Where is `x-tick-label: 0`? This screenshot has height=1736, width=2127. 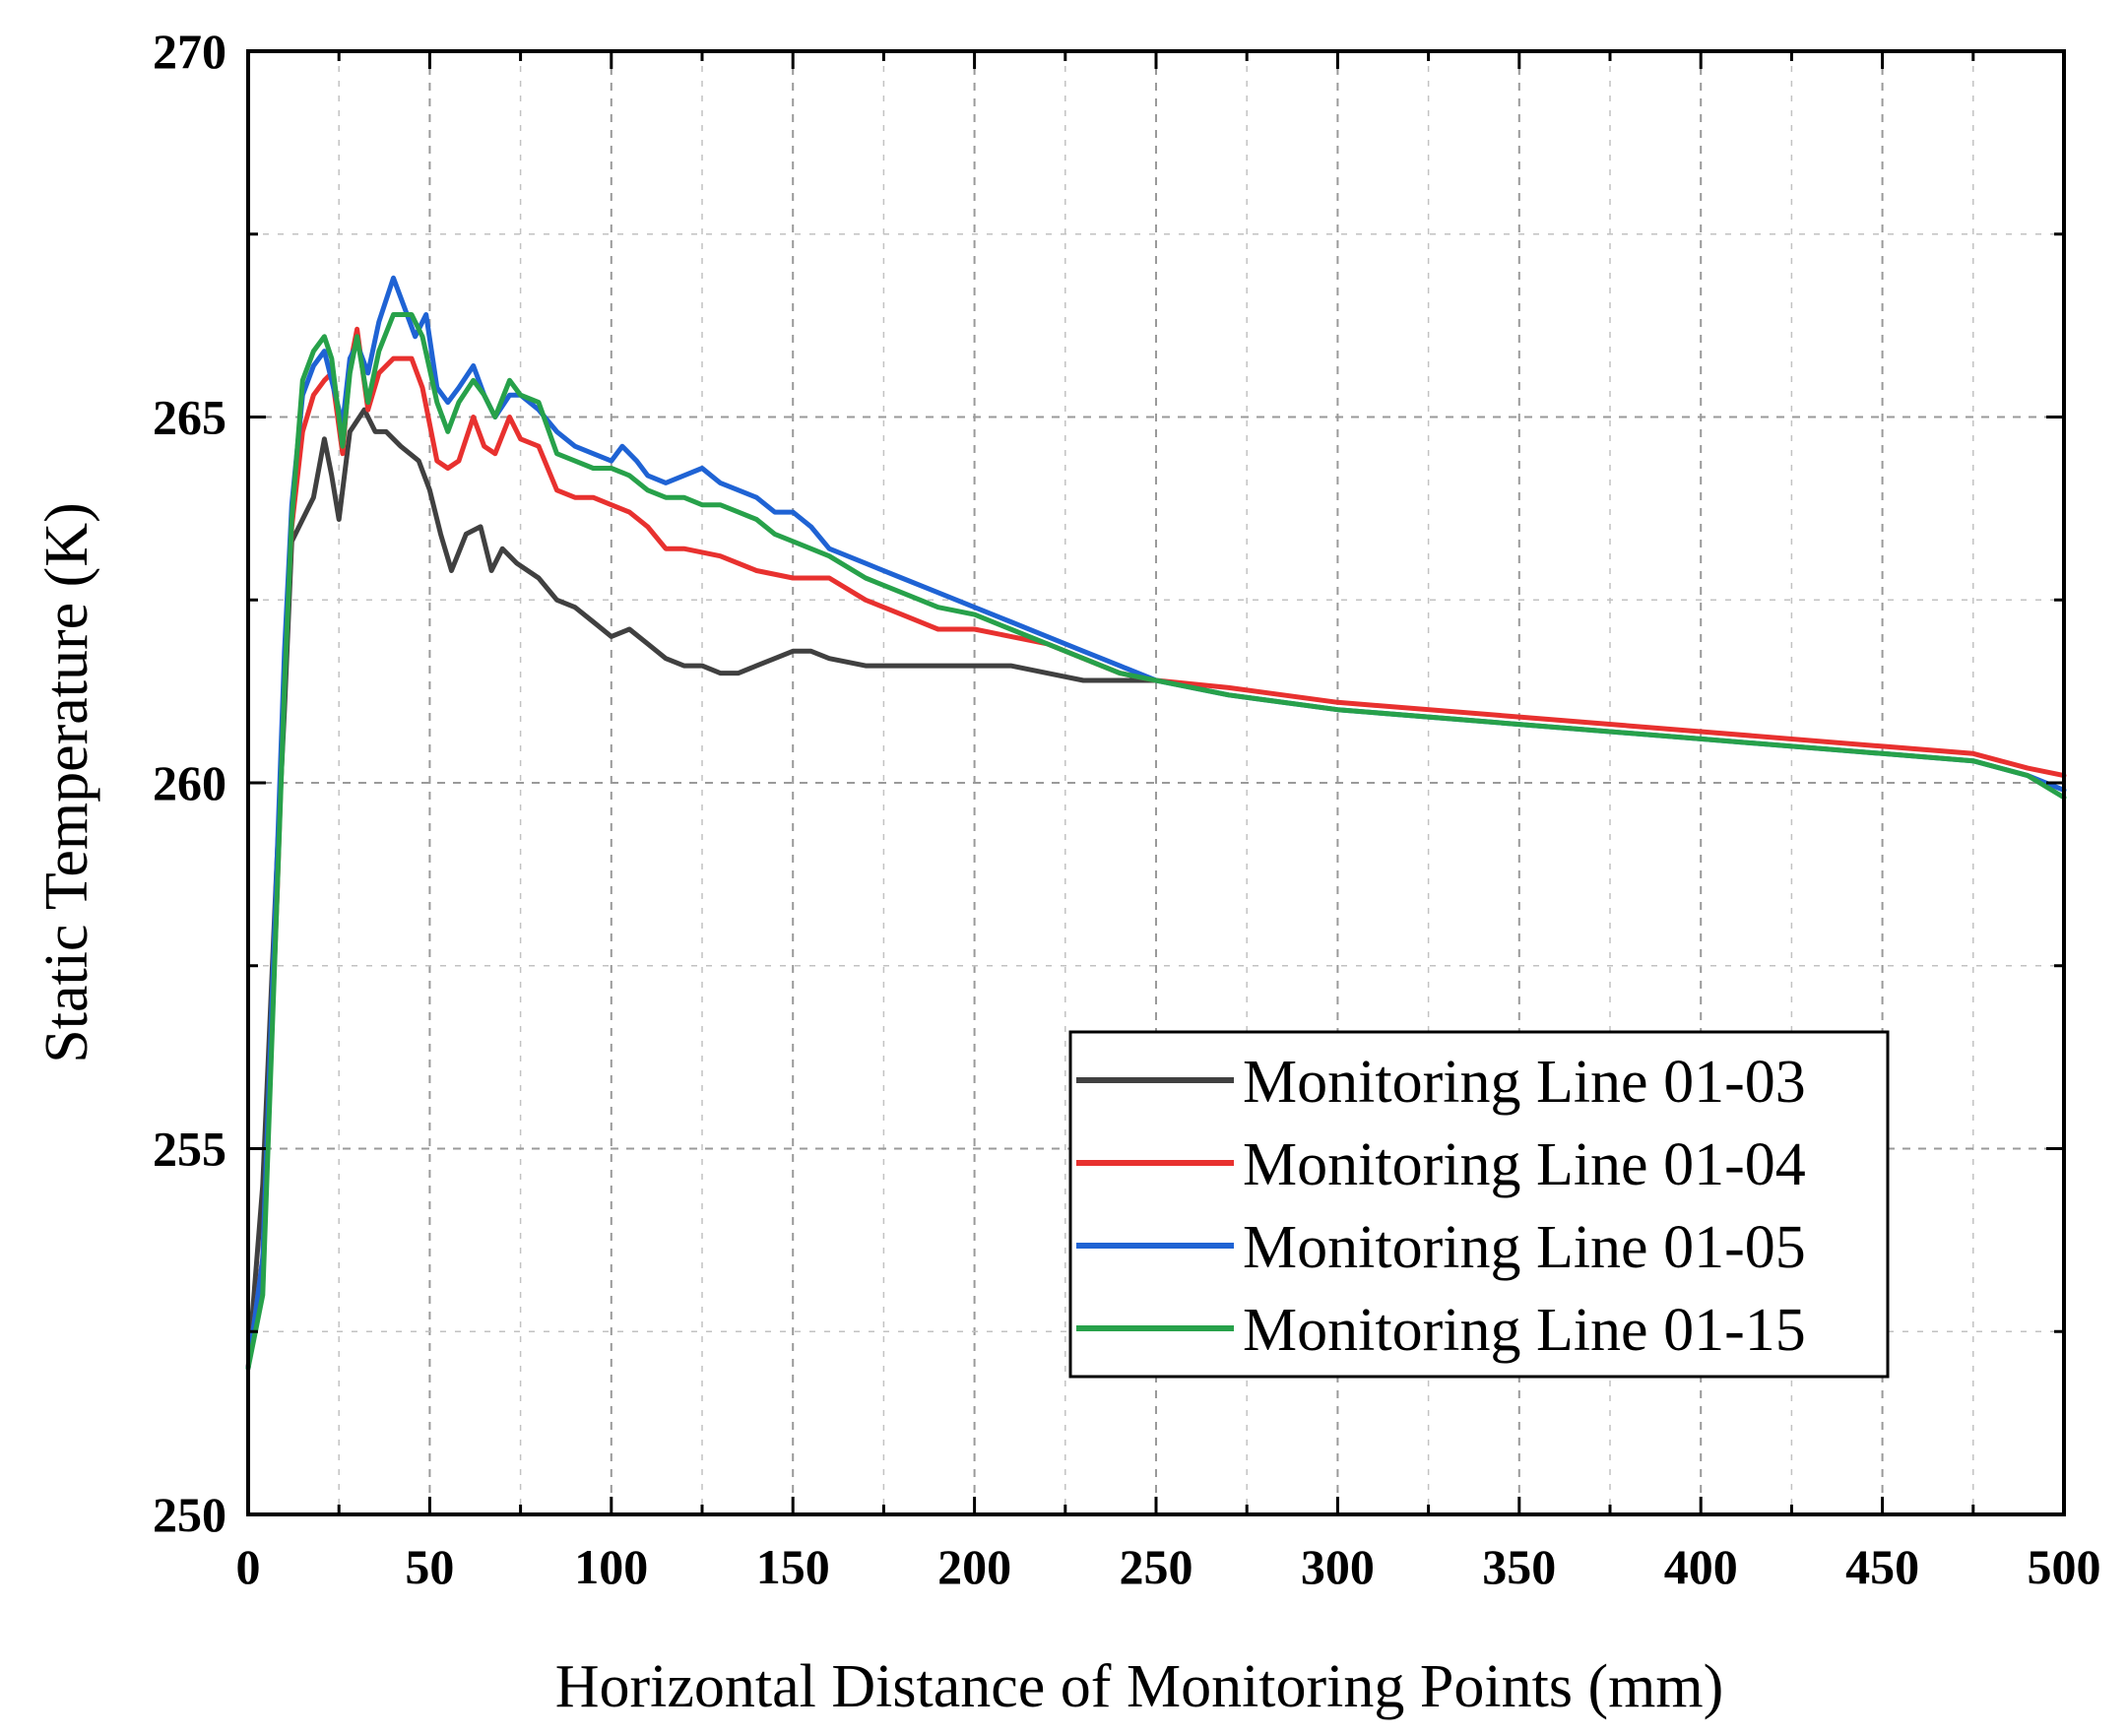
x-tick-label: 0 is located at coordinates (249, 1566).